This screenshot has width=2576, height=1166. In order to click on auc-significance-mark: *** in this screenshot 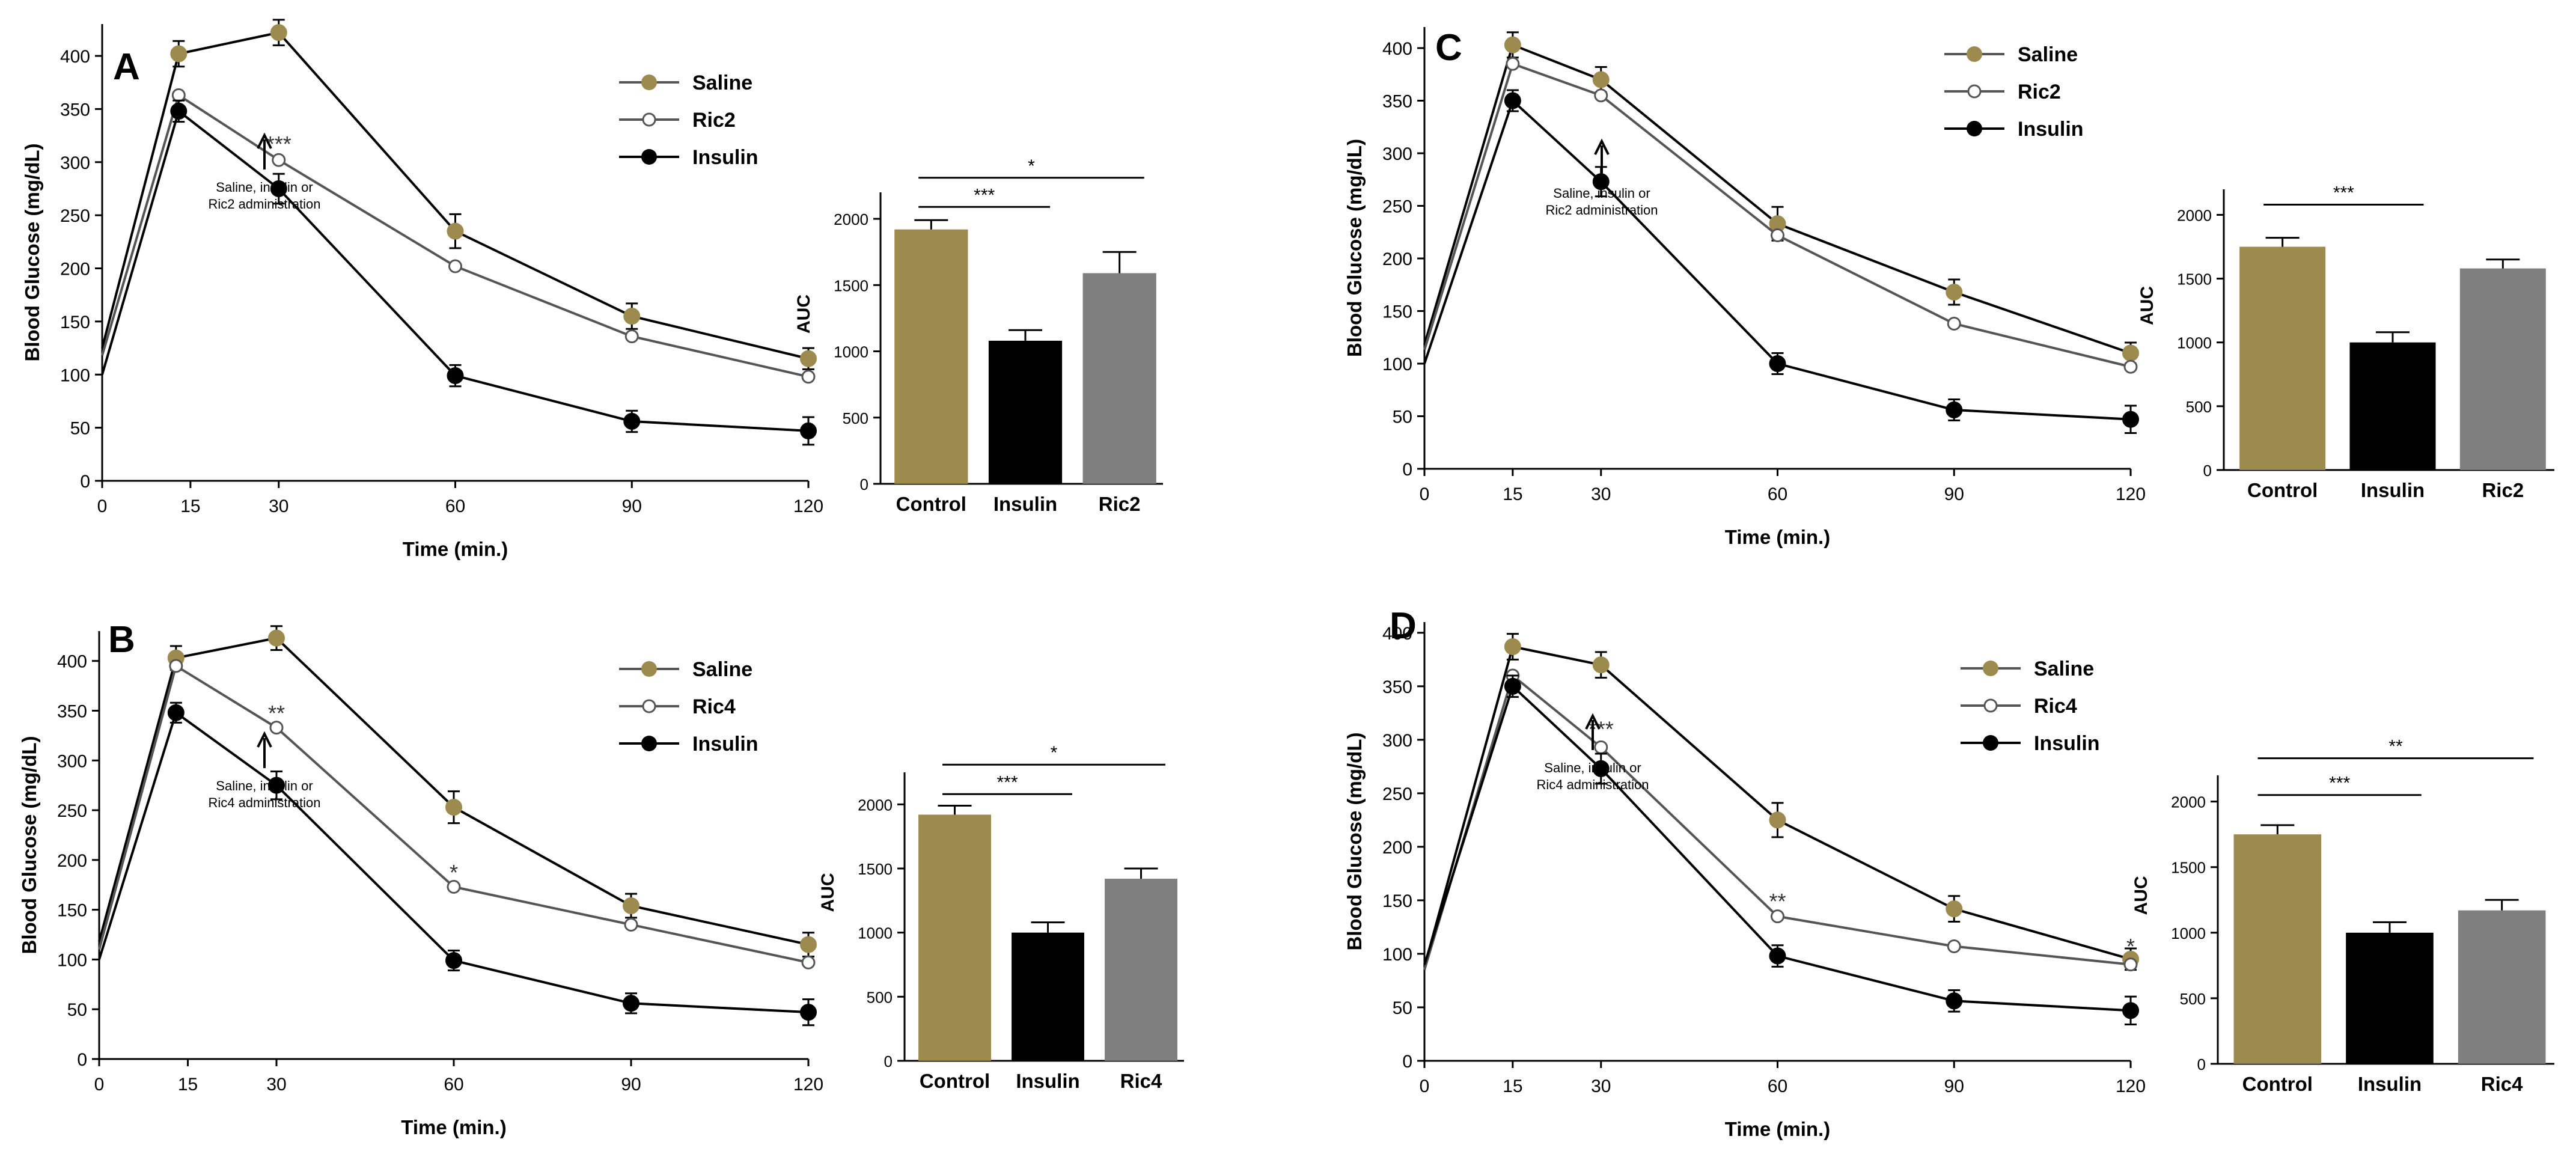, I will do `click(2343, 193)`.